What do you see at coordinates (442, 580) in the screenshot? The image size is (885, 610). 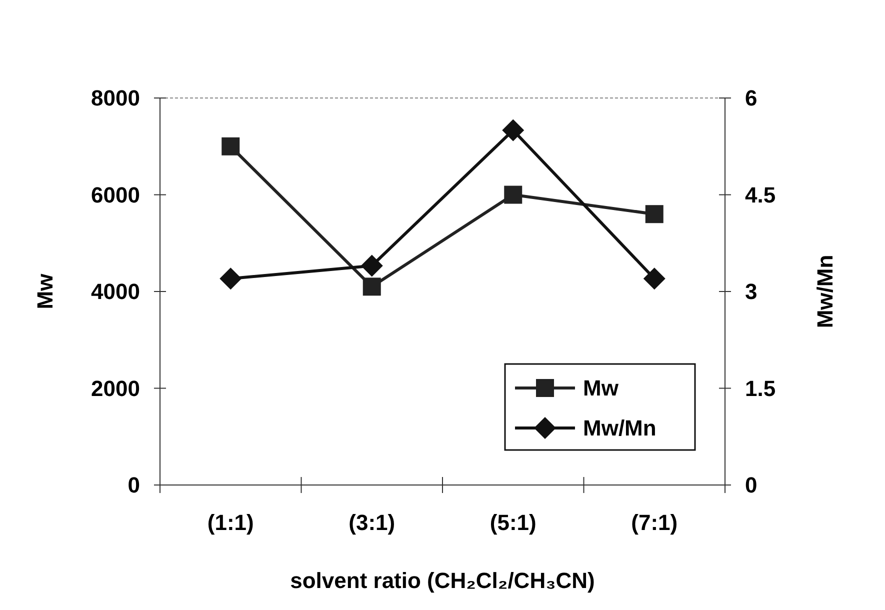 I see `x-axis-title: solvent ratio (CH₂Cl₂/CH₃CN)` at bounding box center [442, 580].